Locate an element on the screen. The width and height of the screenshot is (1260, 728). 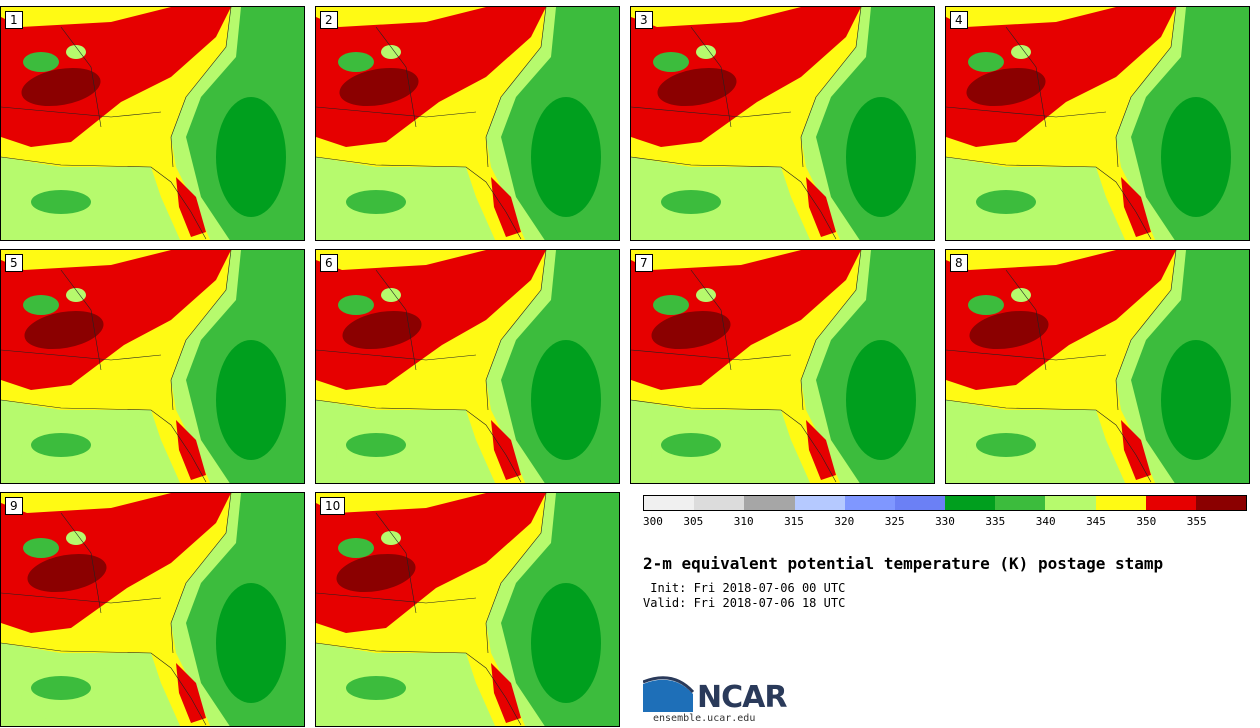
member-label: 1 is located at coordinates (14, 20).